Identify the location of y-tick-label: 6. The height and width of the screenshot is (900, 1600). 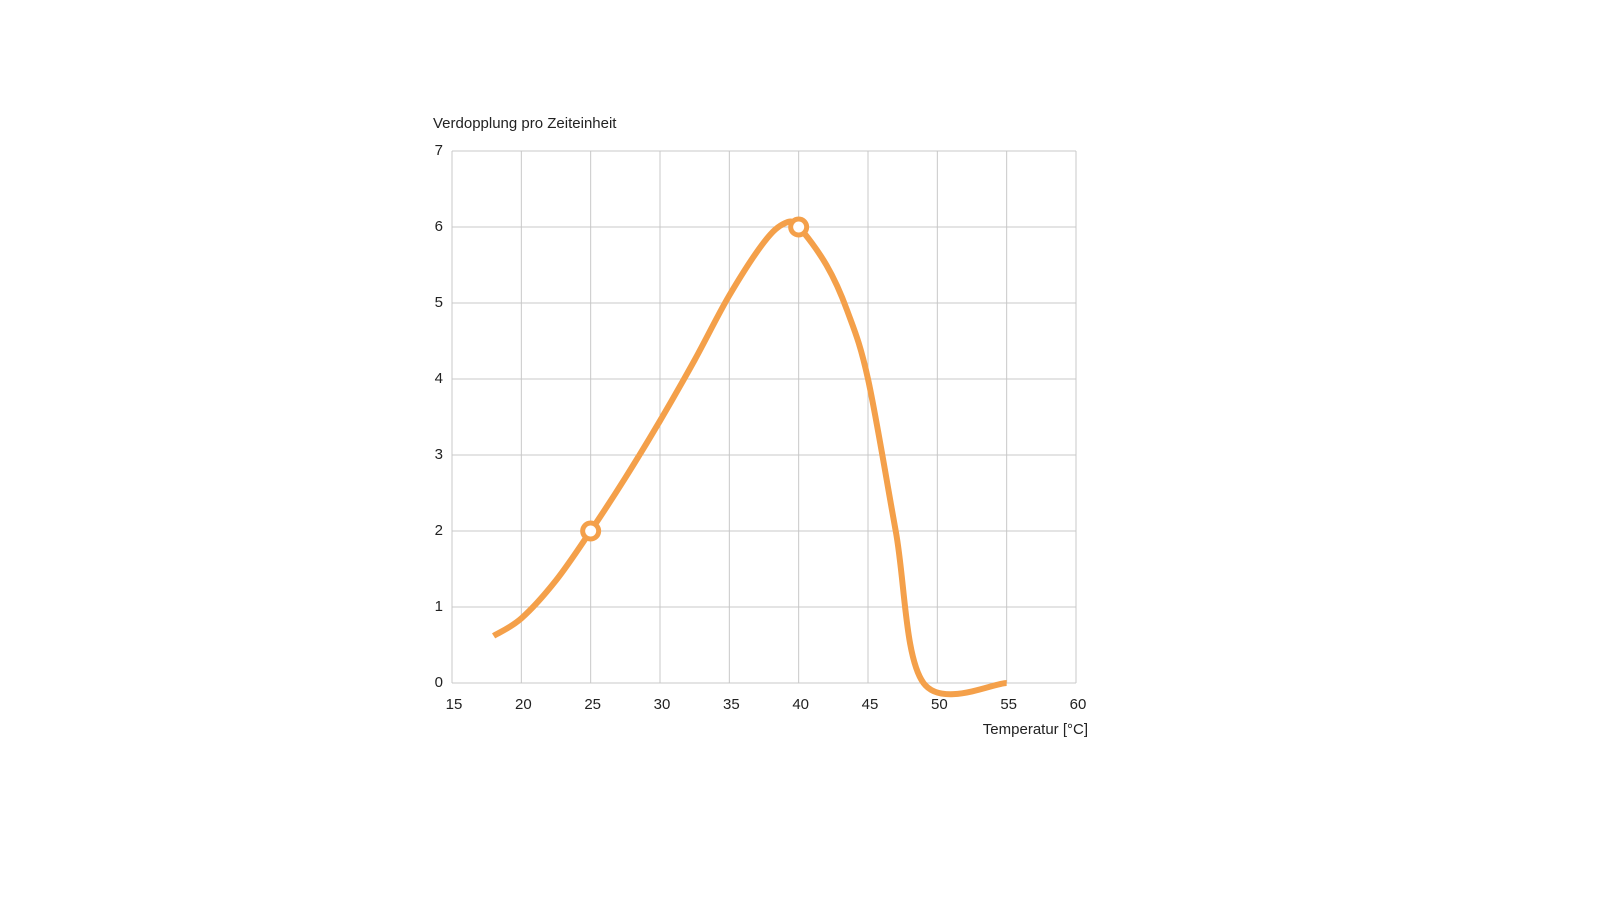
(439, 226).